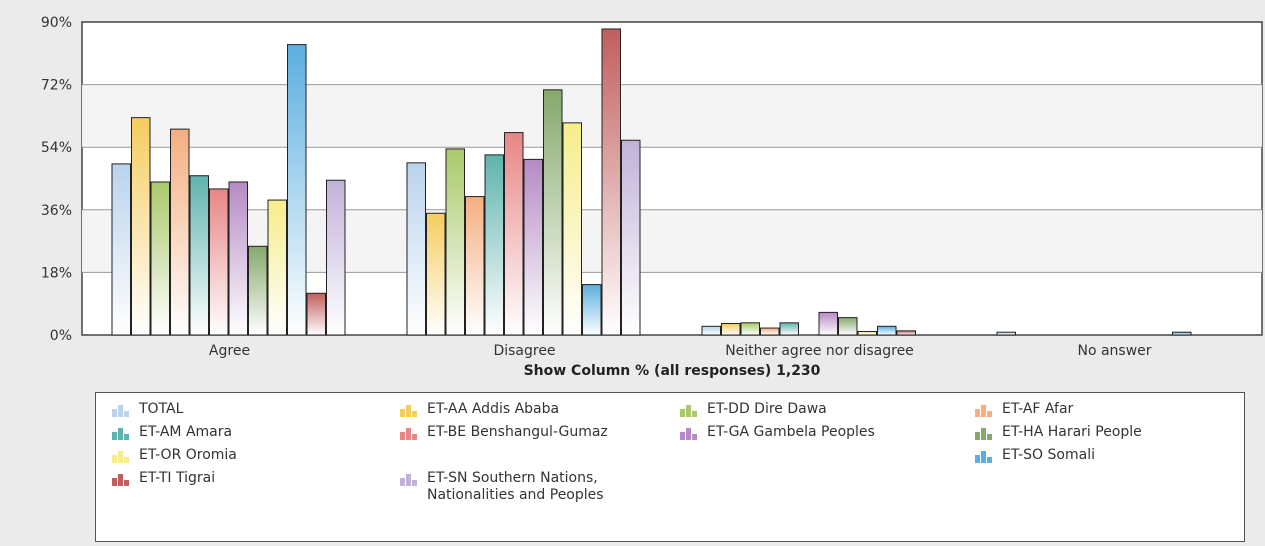 This screenshot has height=546, width=1265. Describe the element at coordinates (177, 478) in the screenshot. I see `legend-label: ET-TI Tigrai` at that location.